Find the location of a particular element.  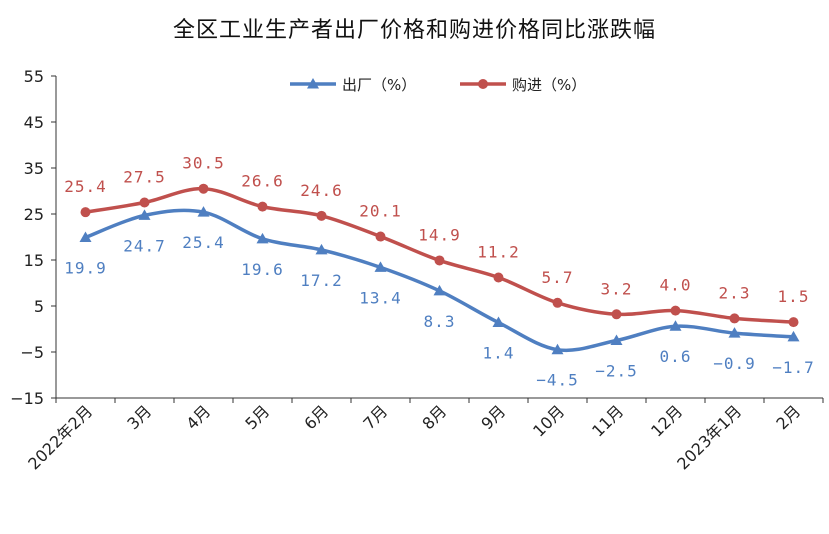

data-label: 30.5 is located at coordinates (203, 163).